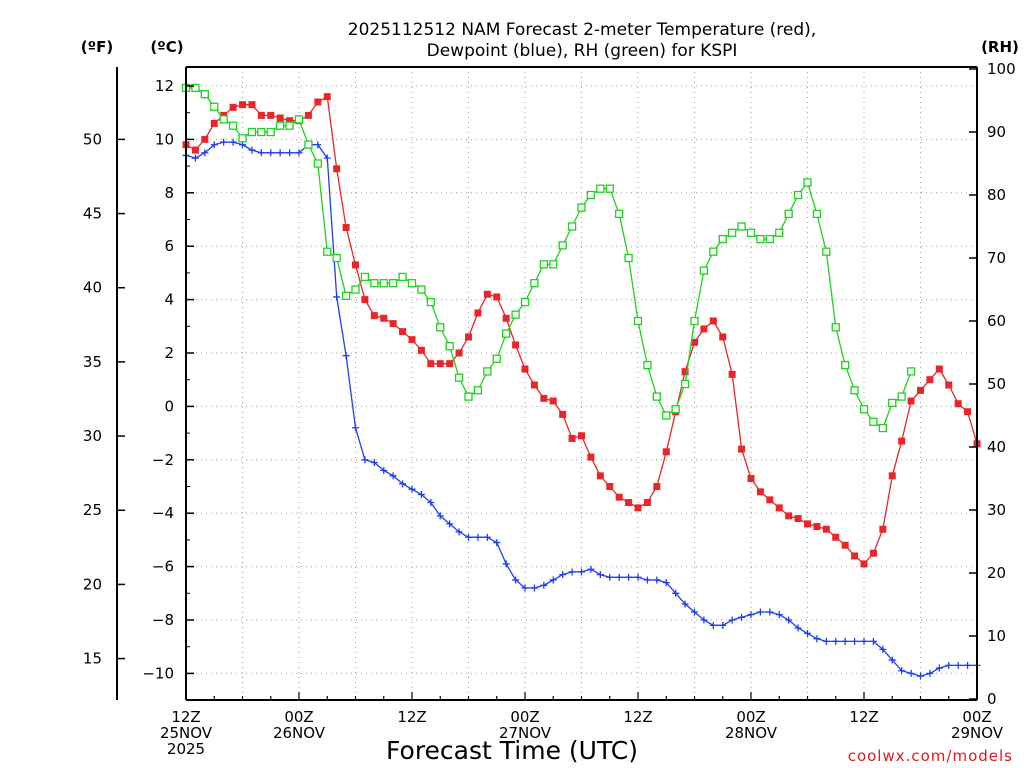 Image resolution: width=1024 pixels, height=768 pixels. Describe the element at coordinates (169, 353) in the screenshot. I see `celsius-tick-label: 2` at that location.